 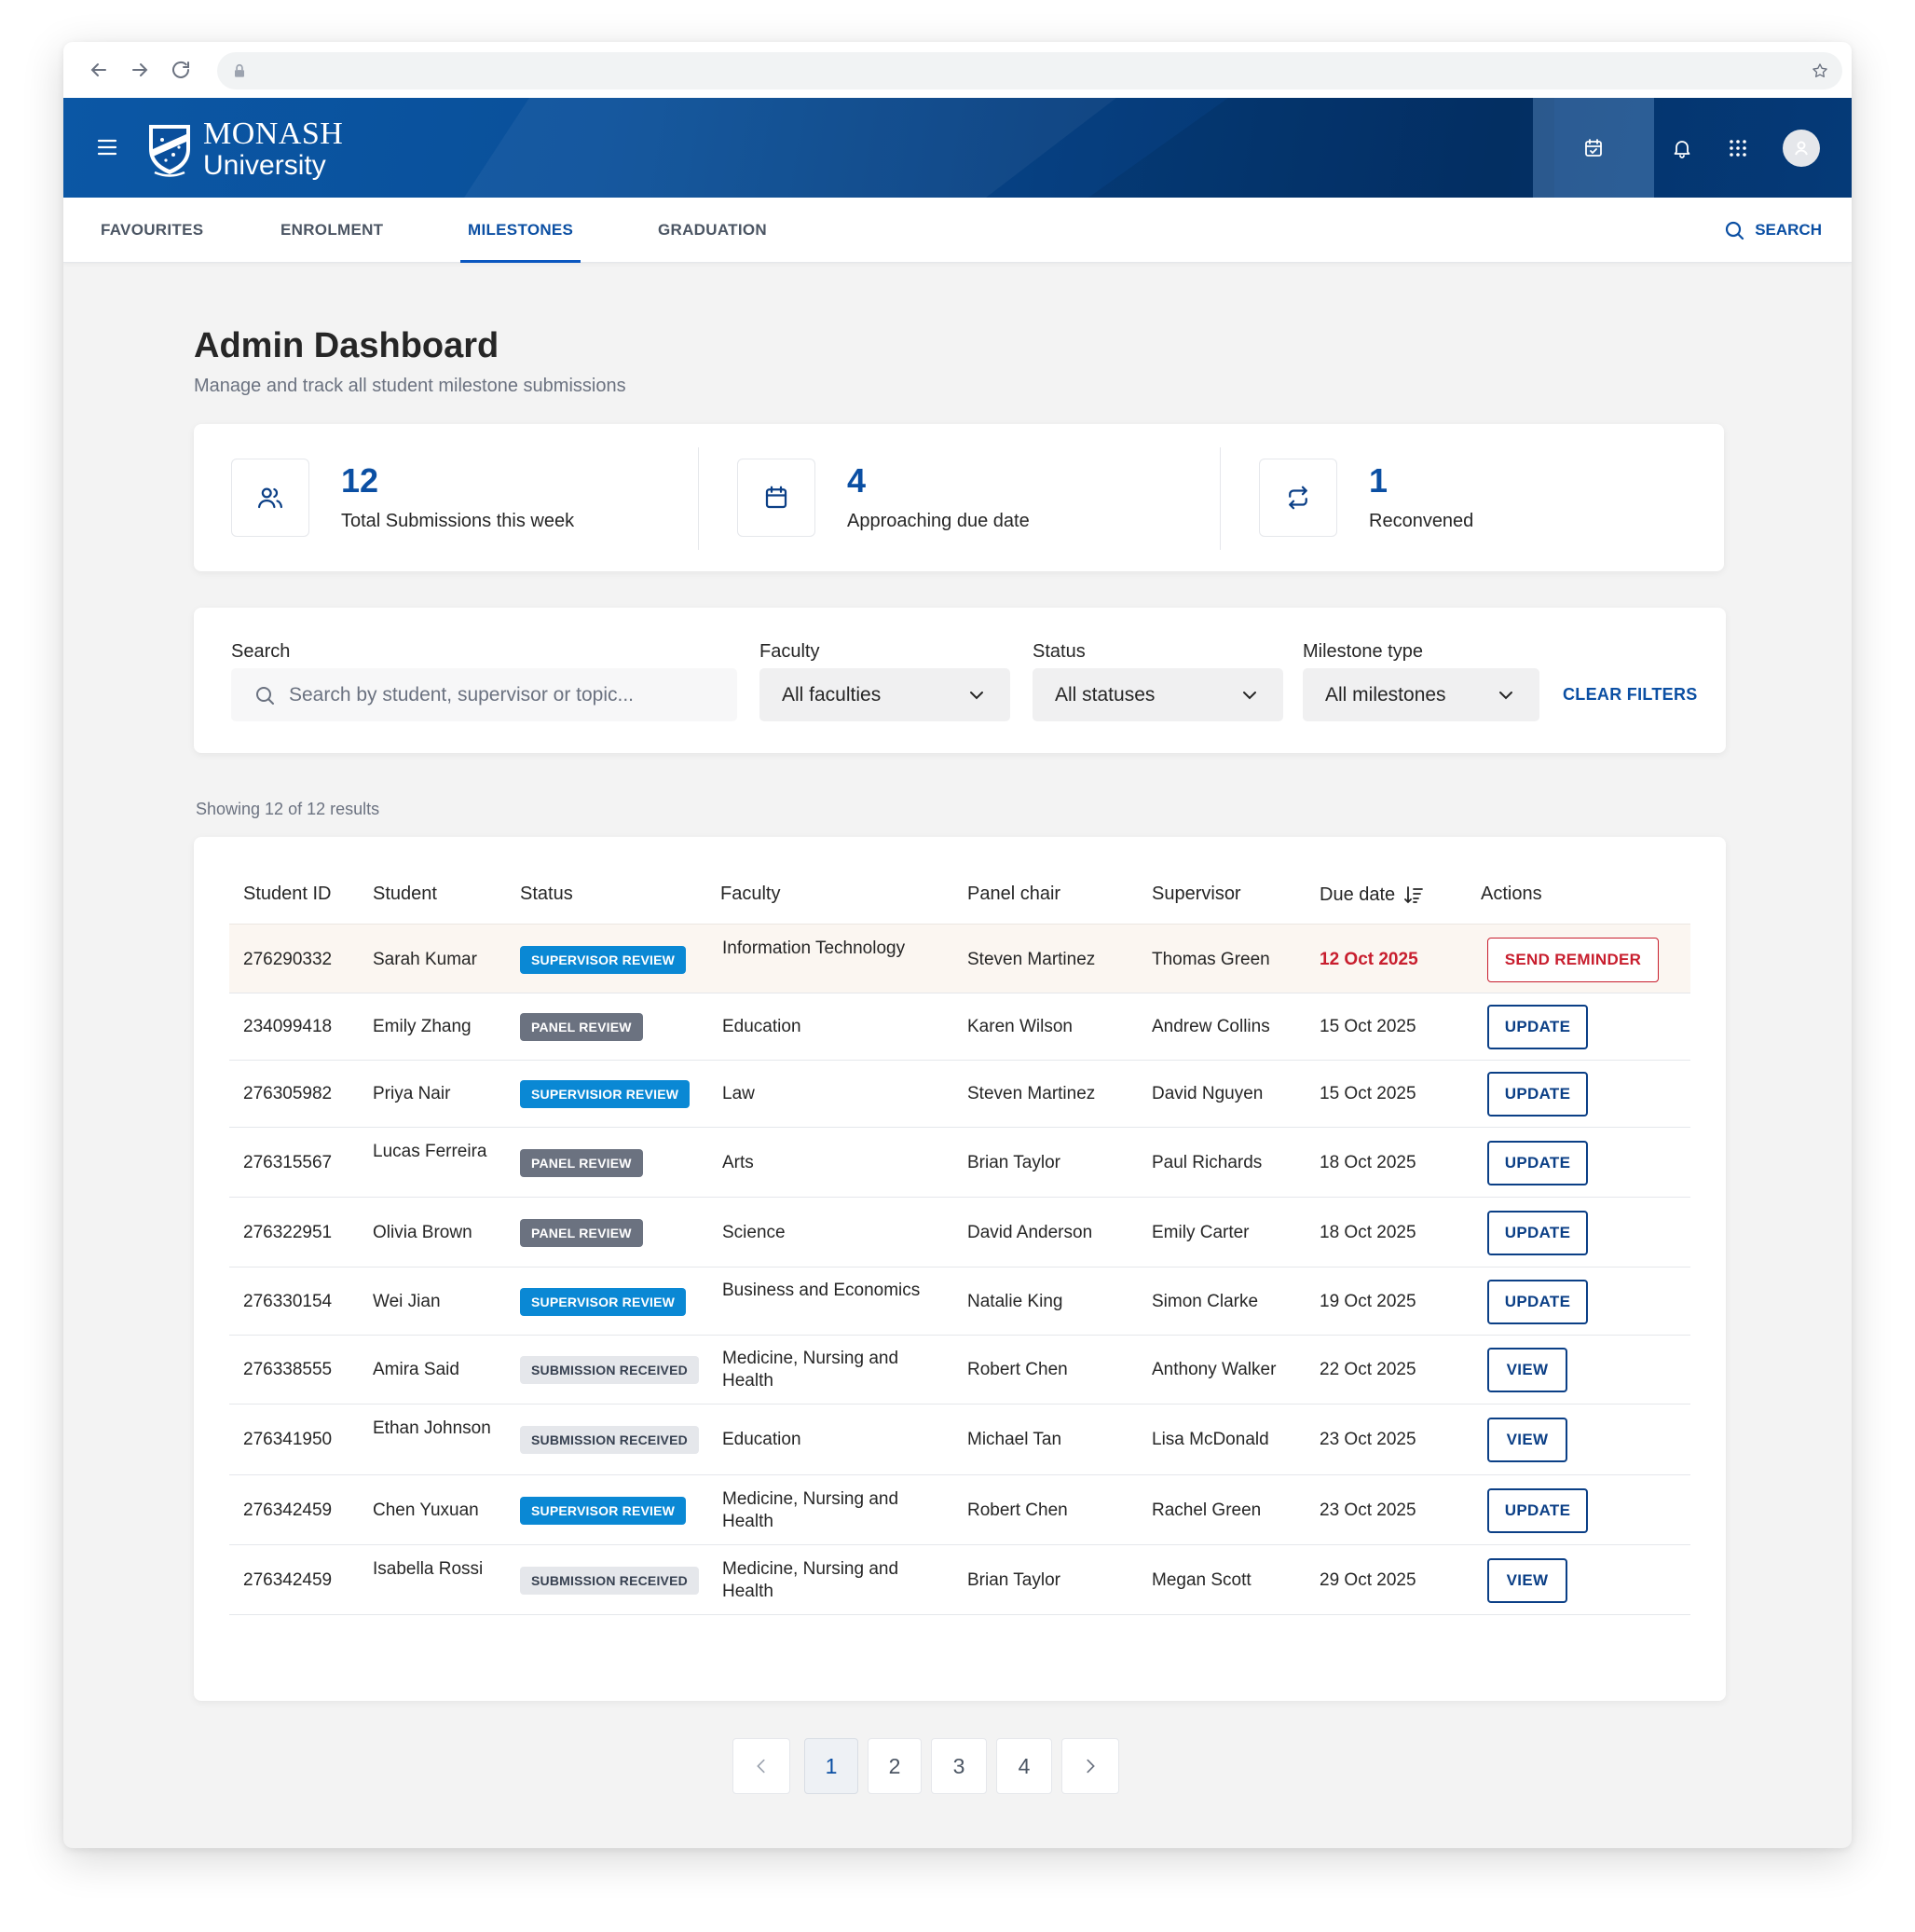 What do you see at coordinates (1024, 1766) in the screenshot?
I see `page-button-4: 4` at bounding box center [1024, 1766].